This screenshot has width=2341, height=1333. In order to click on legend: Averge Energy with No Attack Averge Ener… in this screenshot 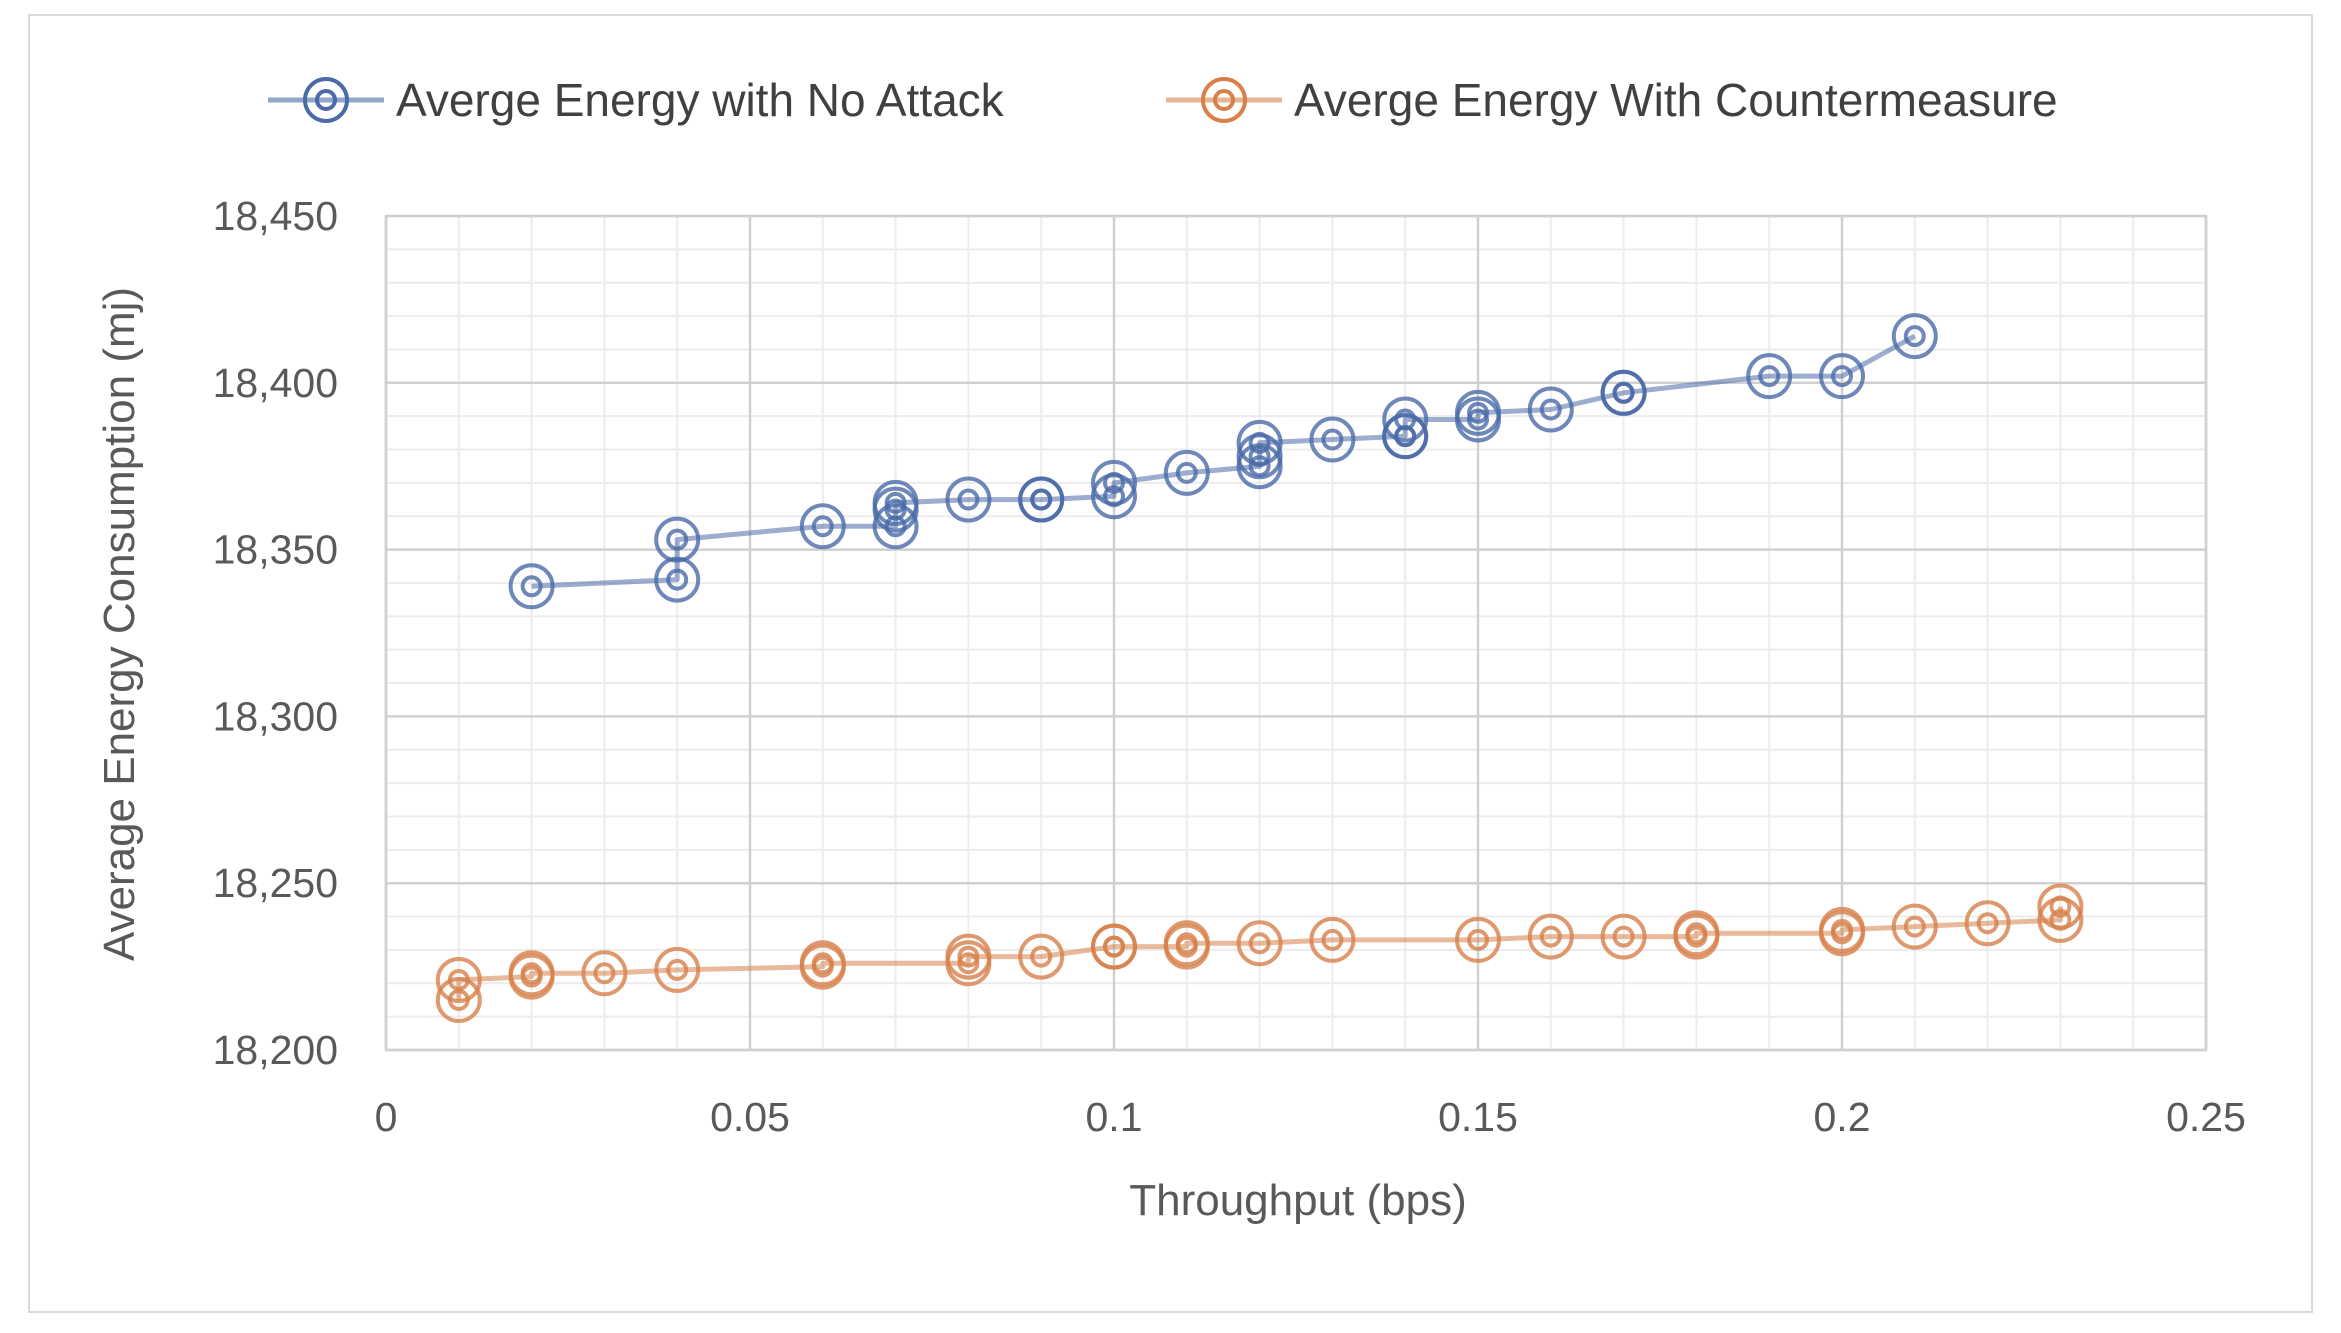, I will do `click(1163, 100)`.